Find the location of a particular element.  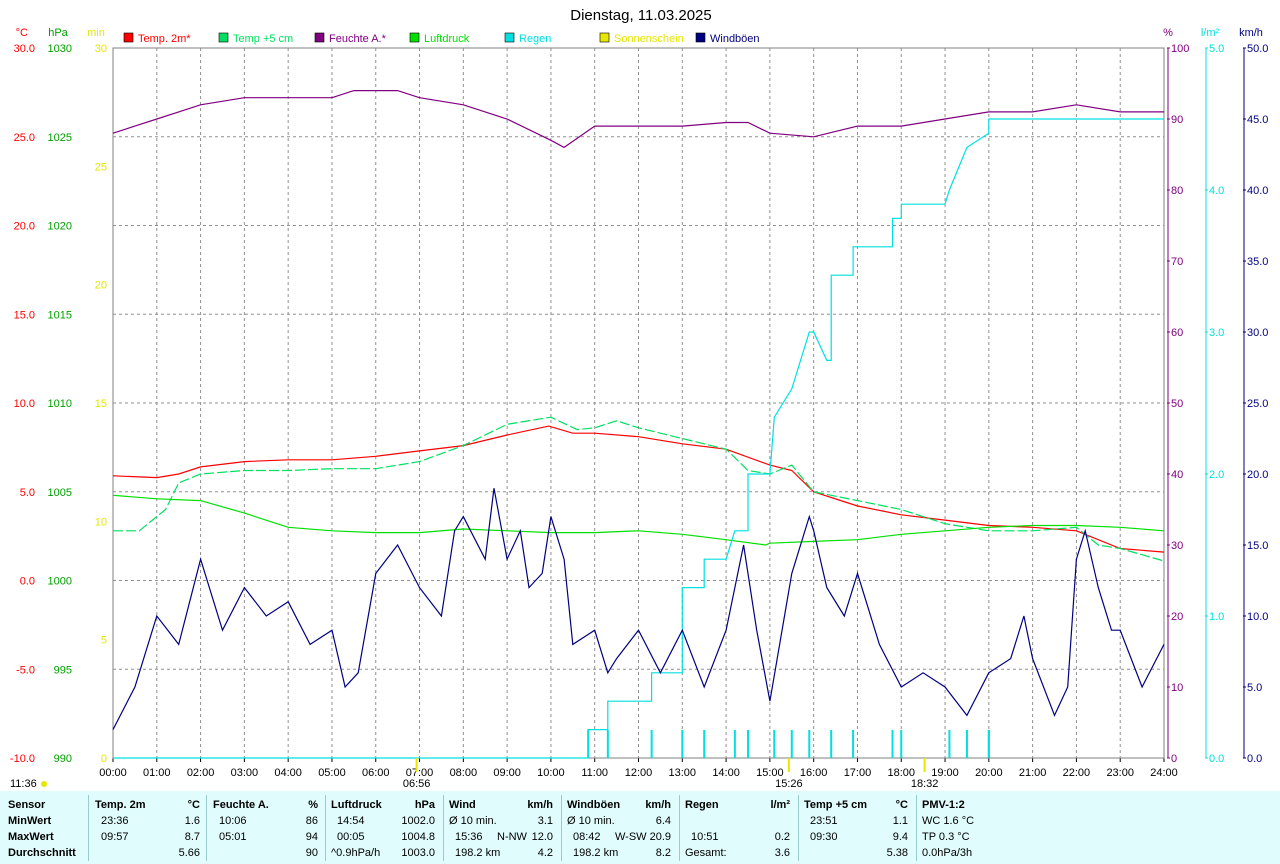

legend-label: Luftdruck is located at coordinates (447, 39).